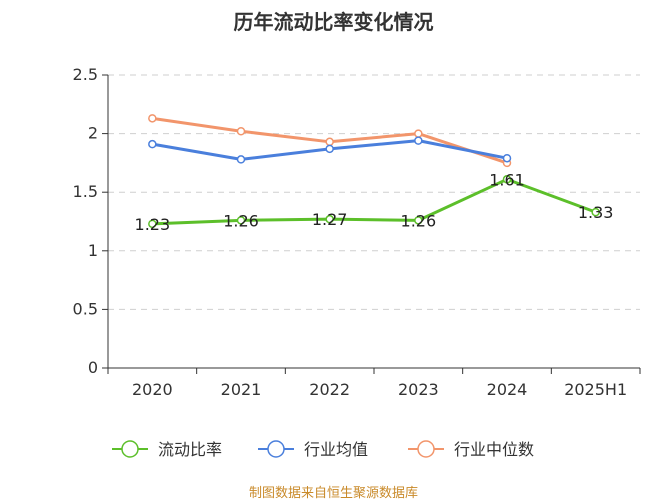  I want to click on x-tick-label: 2024, so click(507, 389).